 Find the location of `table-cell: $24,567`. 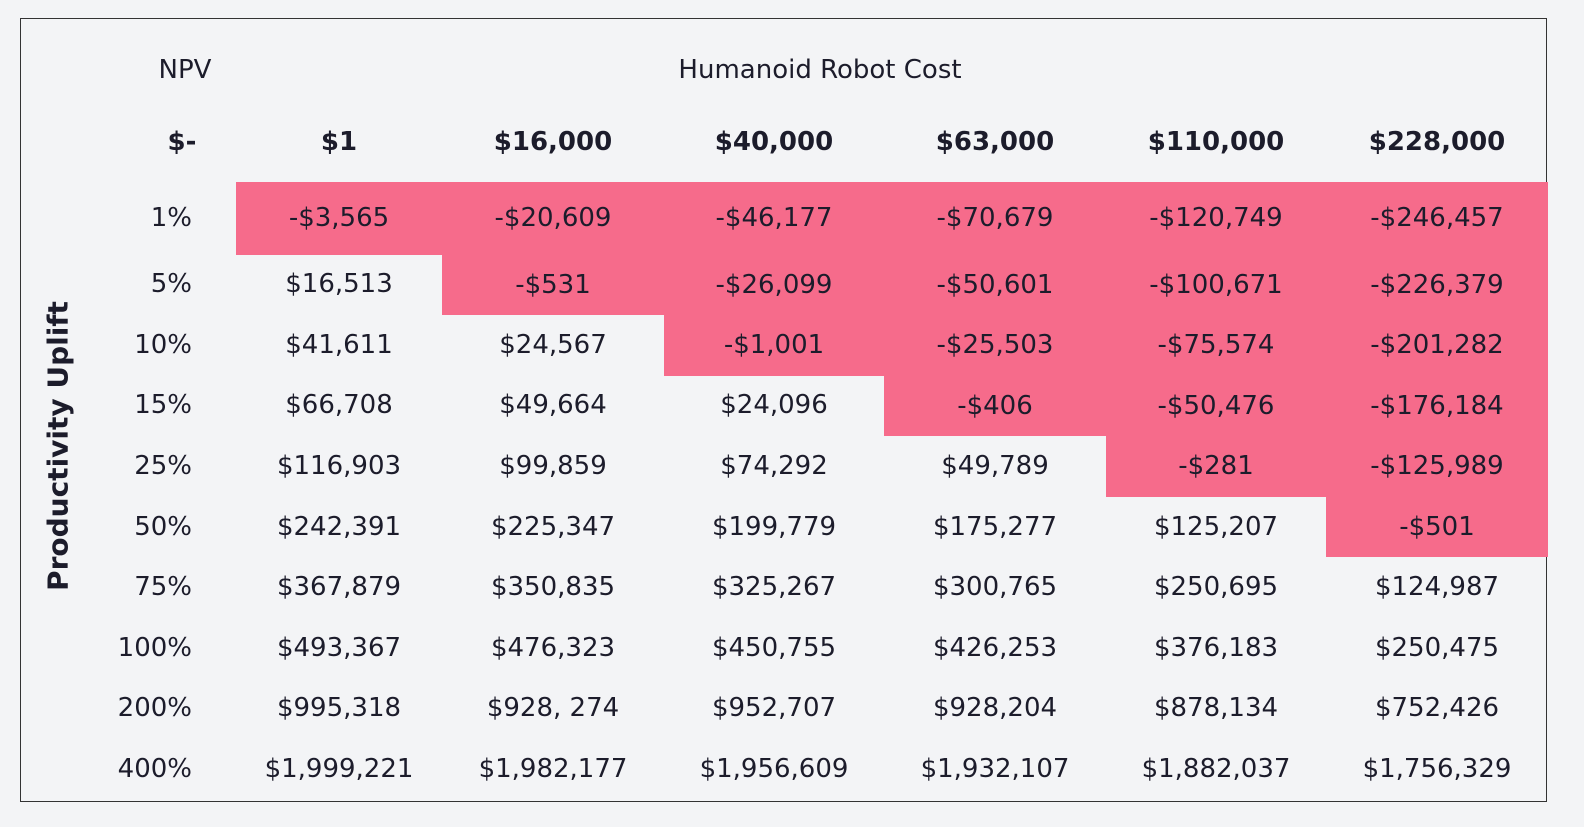

table-cell: $24,567 is located at coordinates (553, 344).